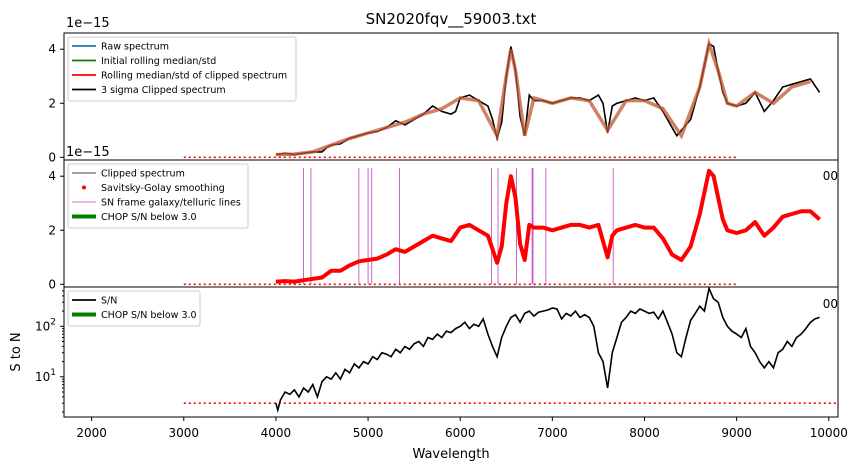 The image size is (862, 470). What do you see at coordinates (458, 226) in the screenshot?
I see `panel-middle-line-markers` at bounding box center [458, 226].